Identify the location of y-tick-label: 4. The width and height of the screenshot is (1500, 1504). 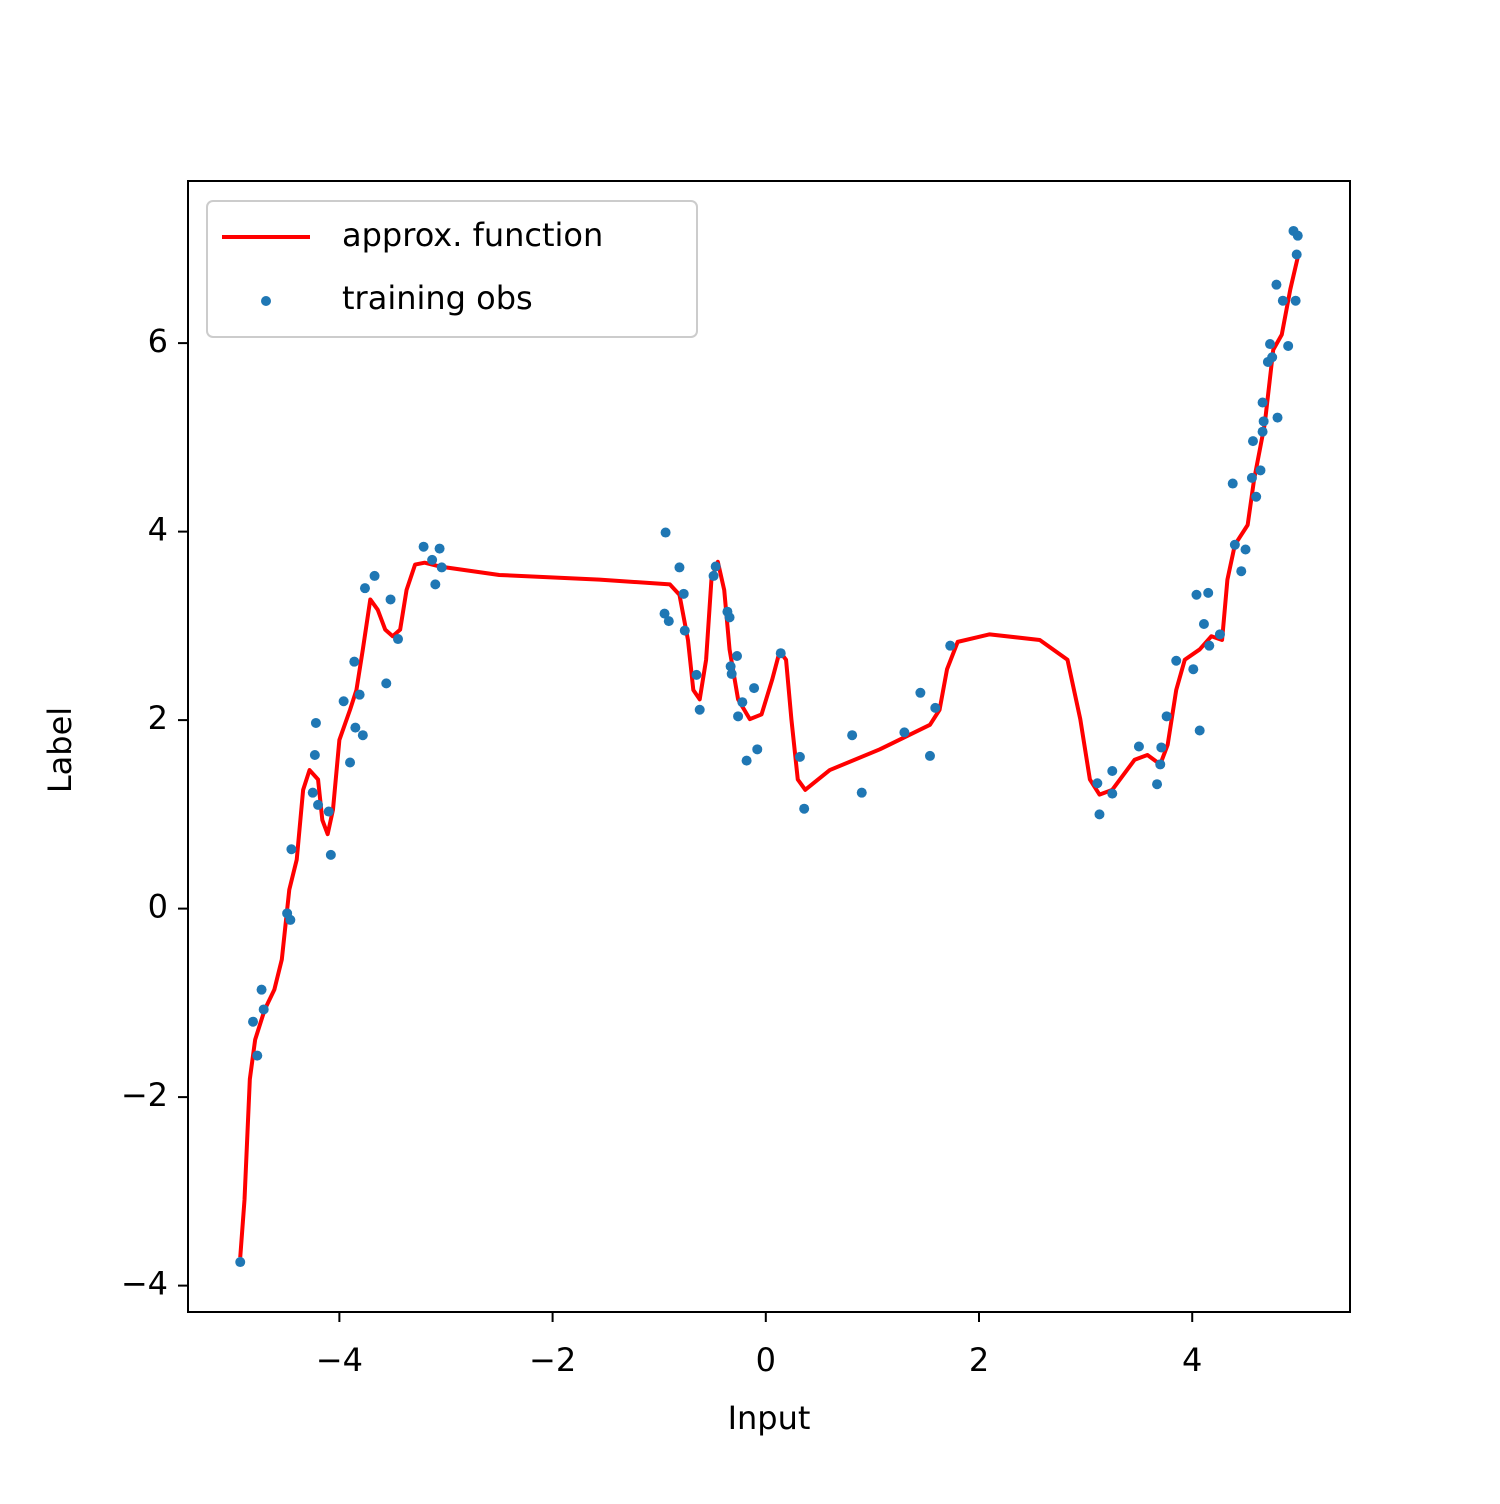
(158, 530).